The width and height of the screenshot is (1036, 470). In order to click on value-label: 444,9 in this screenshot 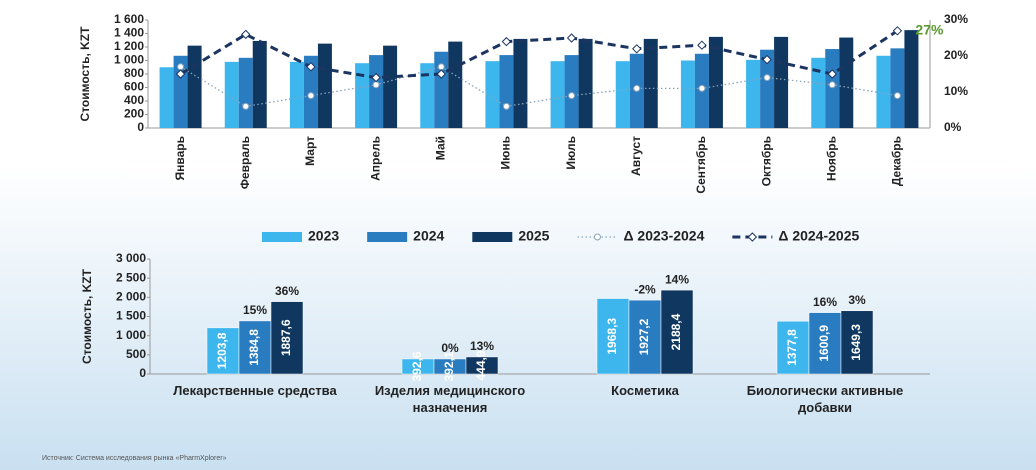, I will do `click(481, 365)`.